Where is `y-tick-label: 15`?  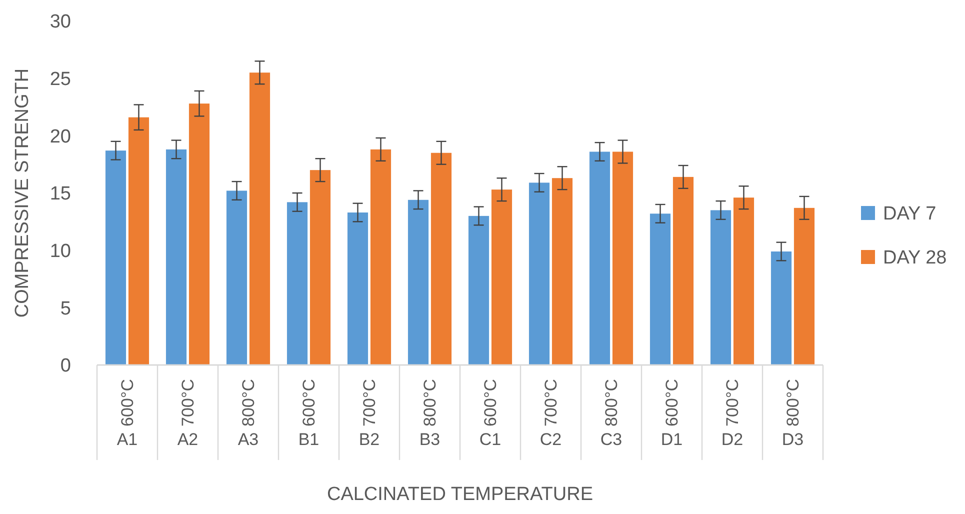
y-tick-label: 15 is located at coordinates (60, 194).